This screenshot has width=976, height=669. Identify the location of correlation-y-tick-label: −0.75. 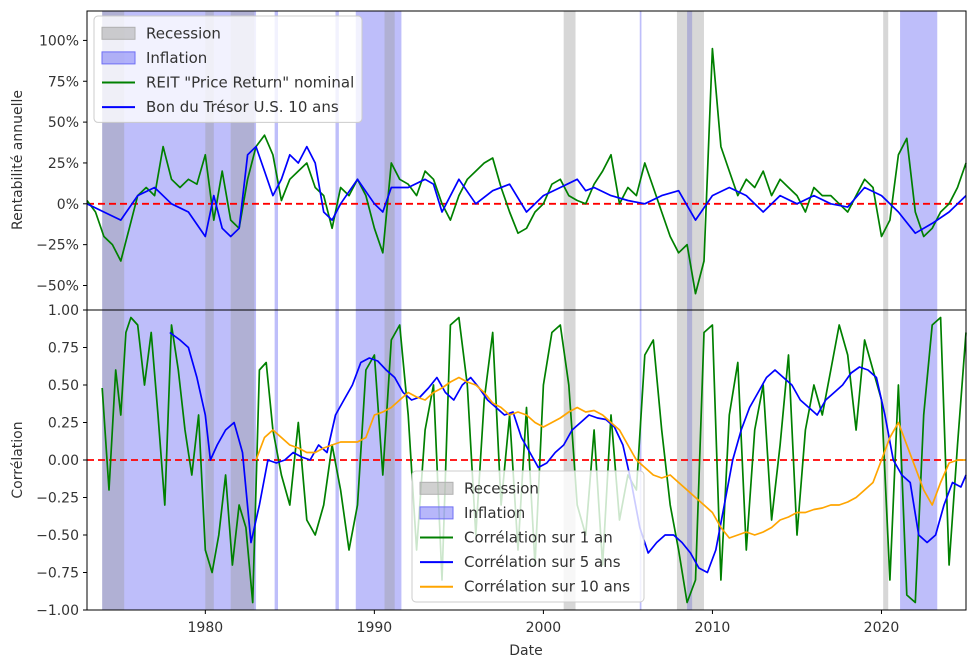
(57, 574).